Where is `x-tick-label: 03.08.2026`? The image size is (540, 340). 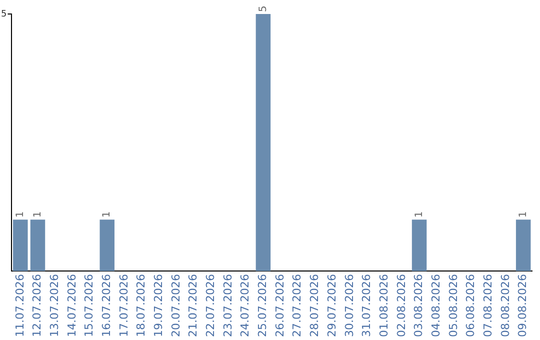 x-tick-label: 03.08.2026 is located at coordinates (419, 306).